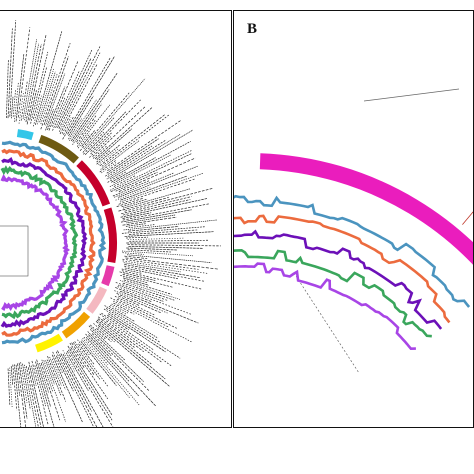  I want to click on ring-a-adi, so click(54, 242).